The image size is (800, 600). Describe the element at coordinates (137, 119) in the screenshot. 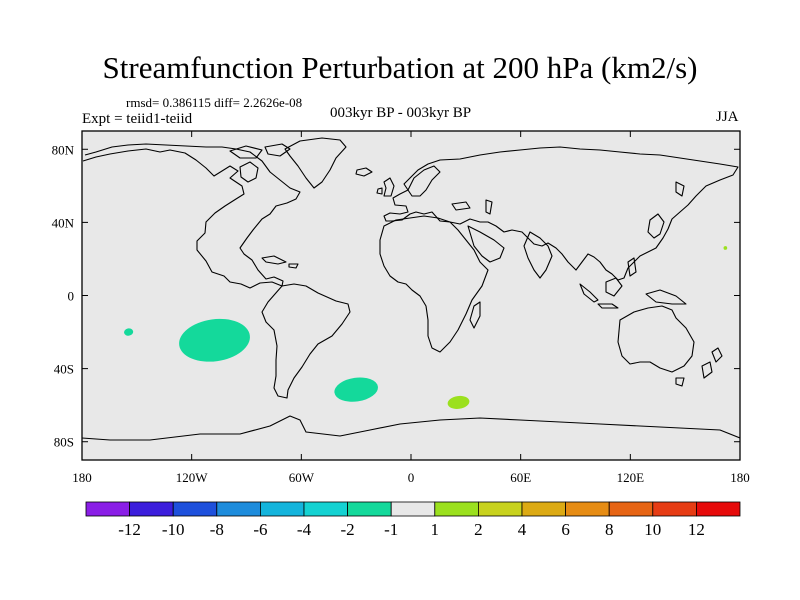

I see `experiment-label: Expt = teiid1-teiid` at that location.